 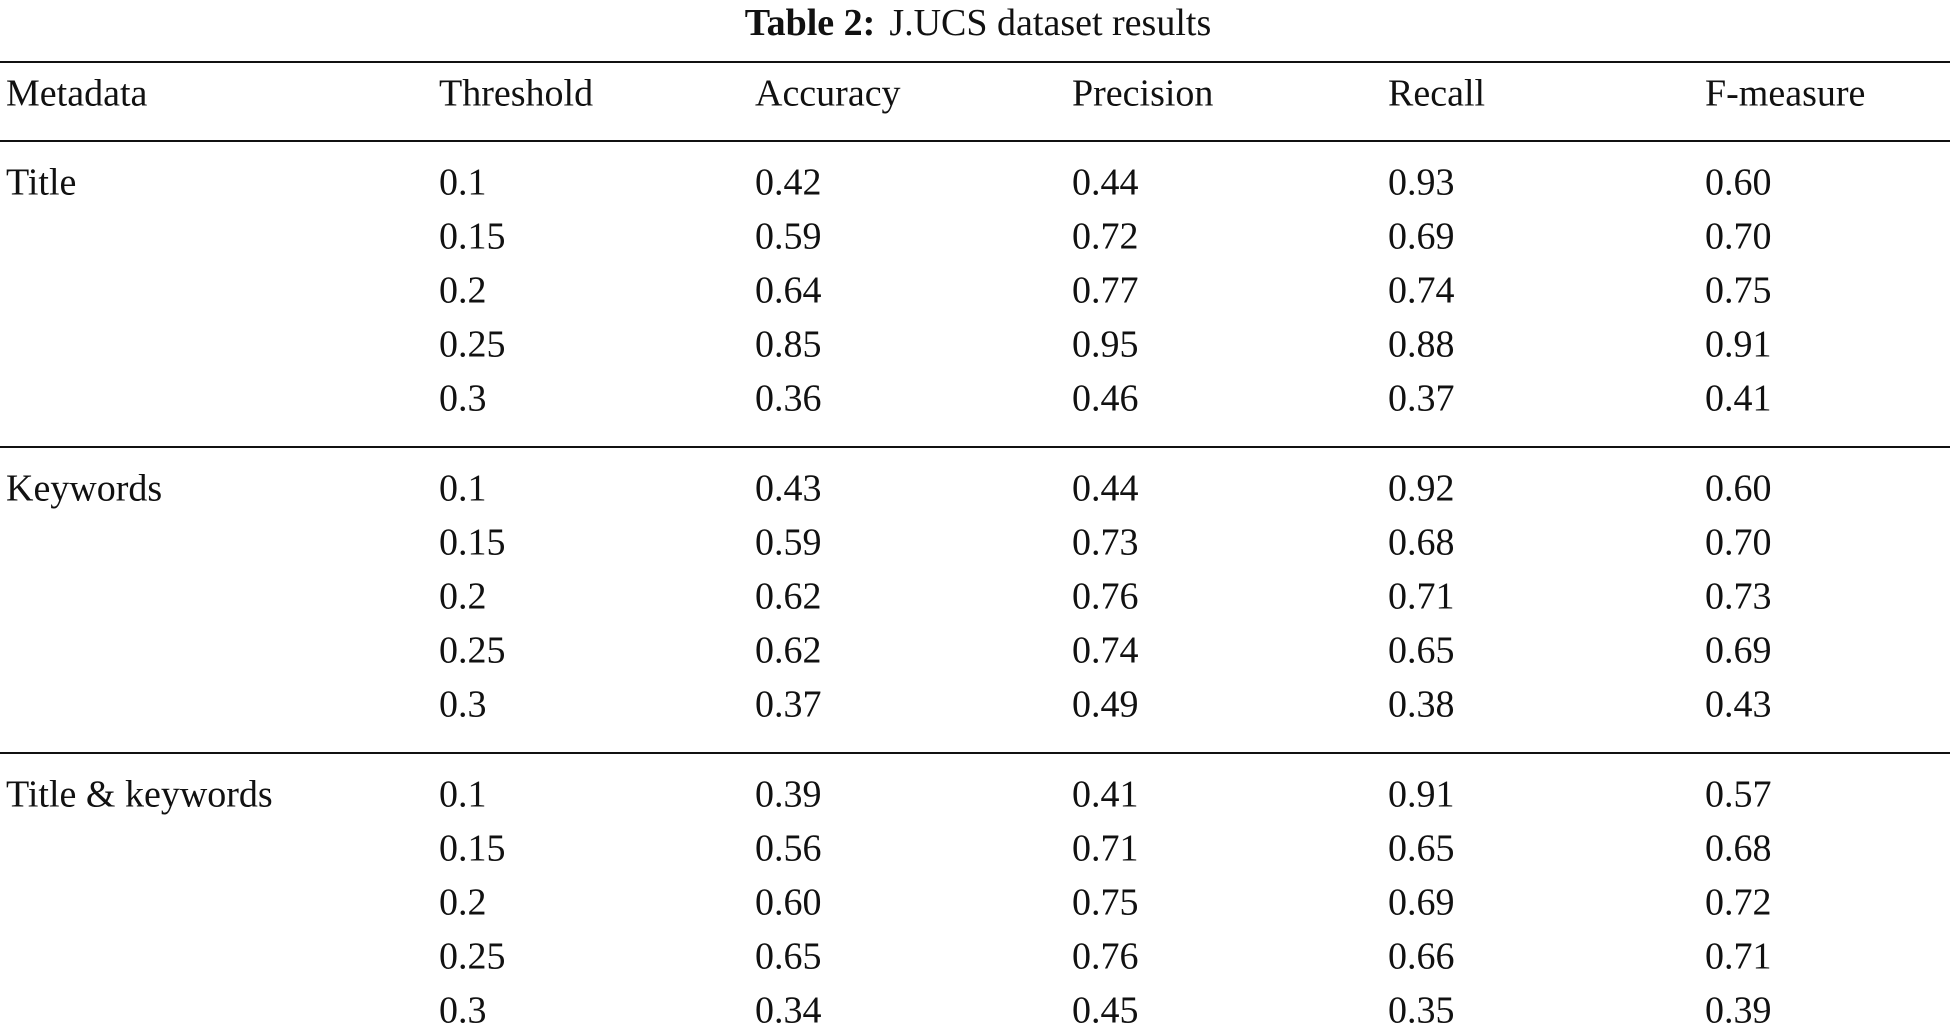 What do you see at coordinates (1421, 957) in the screenshot?
I see `table-cell: 0.66` at bounding box center [1421, 957].